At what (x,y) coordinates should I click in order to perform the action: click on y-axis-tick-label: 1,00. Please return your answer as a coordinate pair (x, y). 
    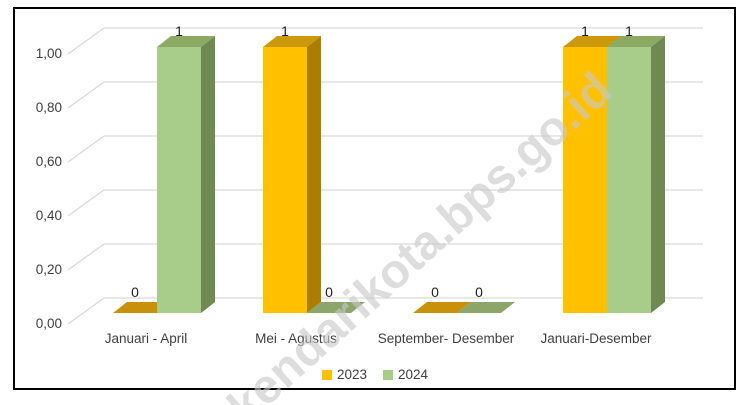
    Looking at the image, I should click on (49, 53).